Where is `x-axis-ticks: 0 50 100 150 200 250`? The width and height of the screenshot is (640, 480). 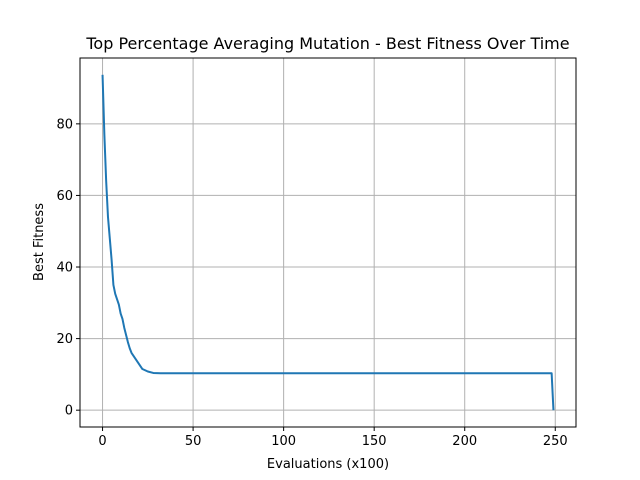 x-axis-ticks: 0 50 100 150 200 250 is located at coordinates (333, 438).